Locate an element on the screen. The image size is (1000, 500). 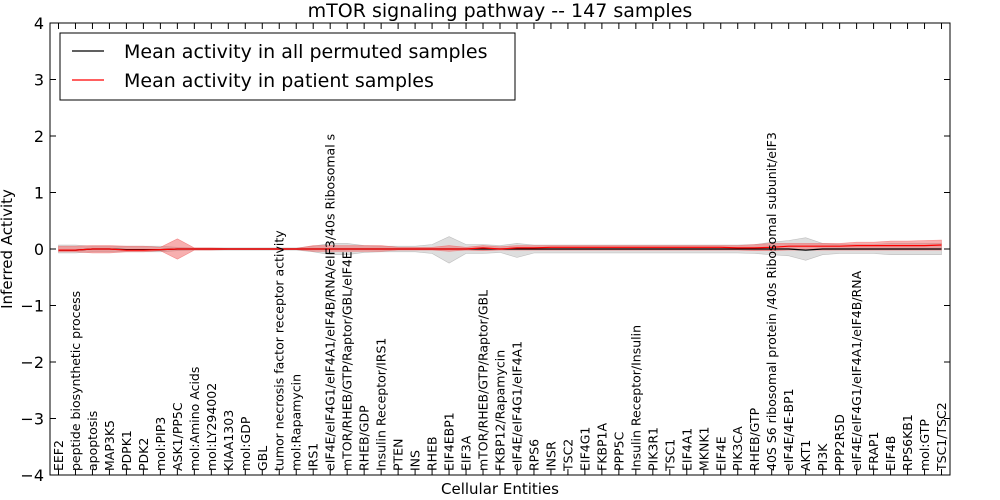
x-tick-label: FKBP12/Rapamycin is located at coordinates (500, 410).